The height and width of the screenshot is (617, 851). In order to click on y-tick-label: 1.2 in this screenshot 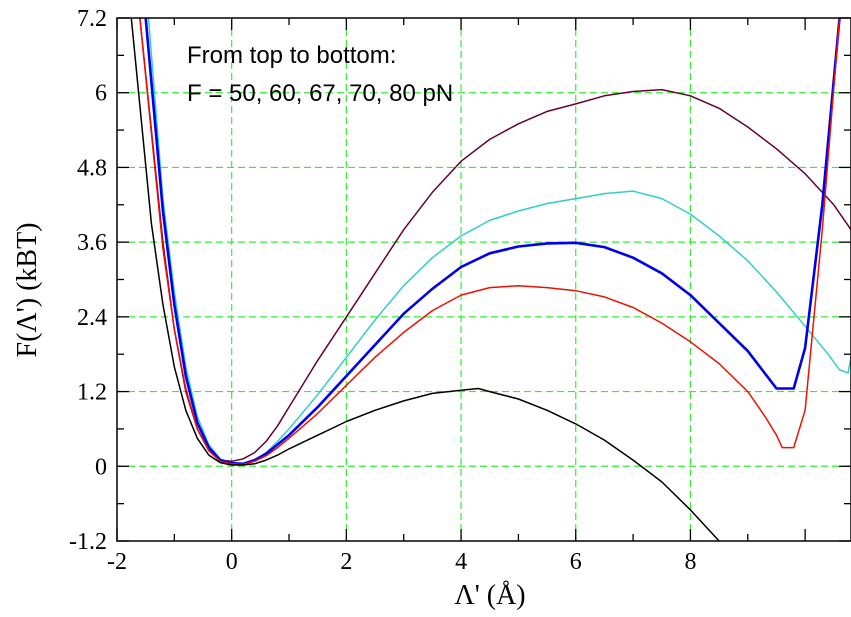, I will do `click(92, 393)`.